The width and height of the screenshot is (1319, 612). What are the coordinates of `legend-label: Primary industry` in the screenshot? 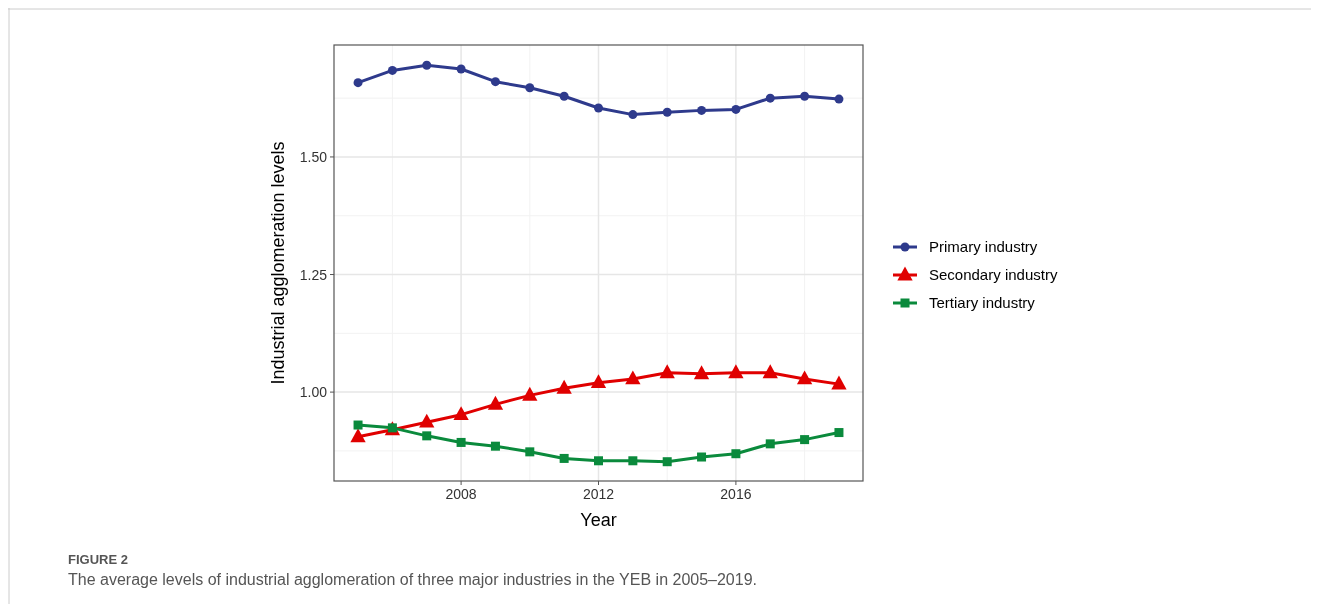 It's located at (983, 246).